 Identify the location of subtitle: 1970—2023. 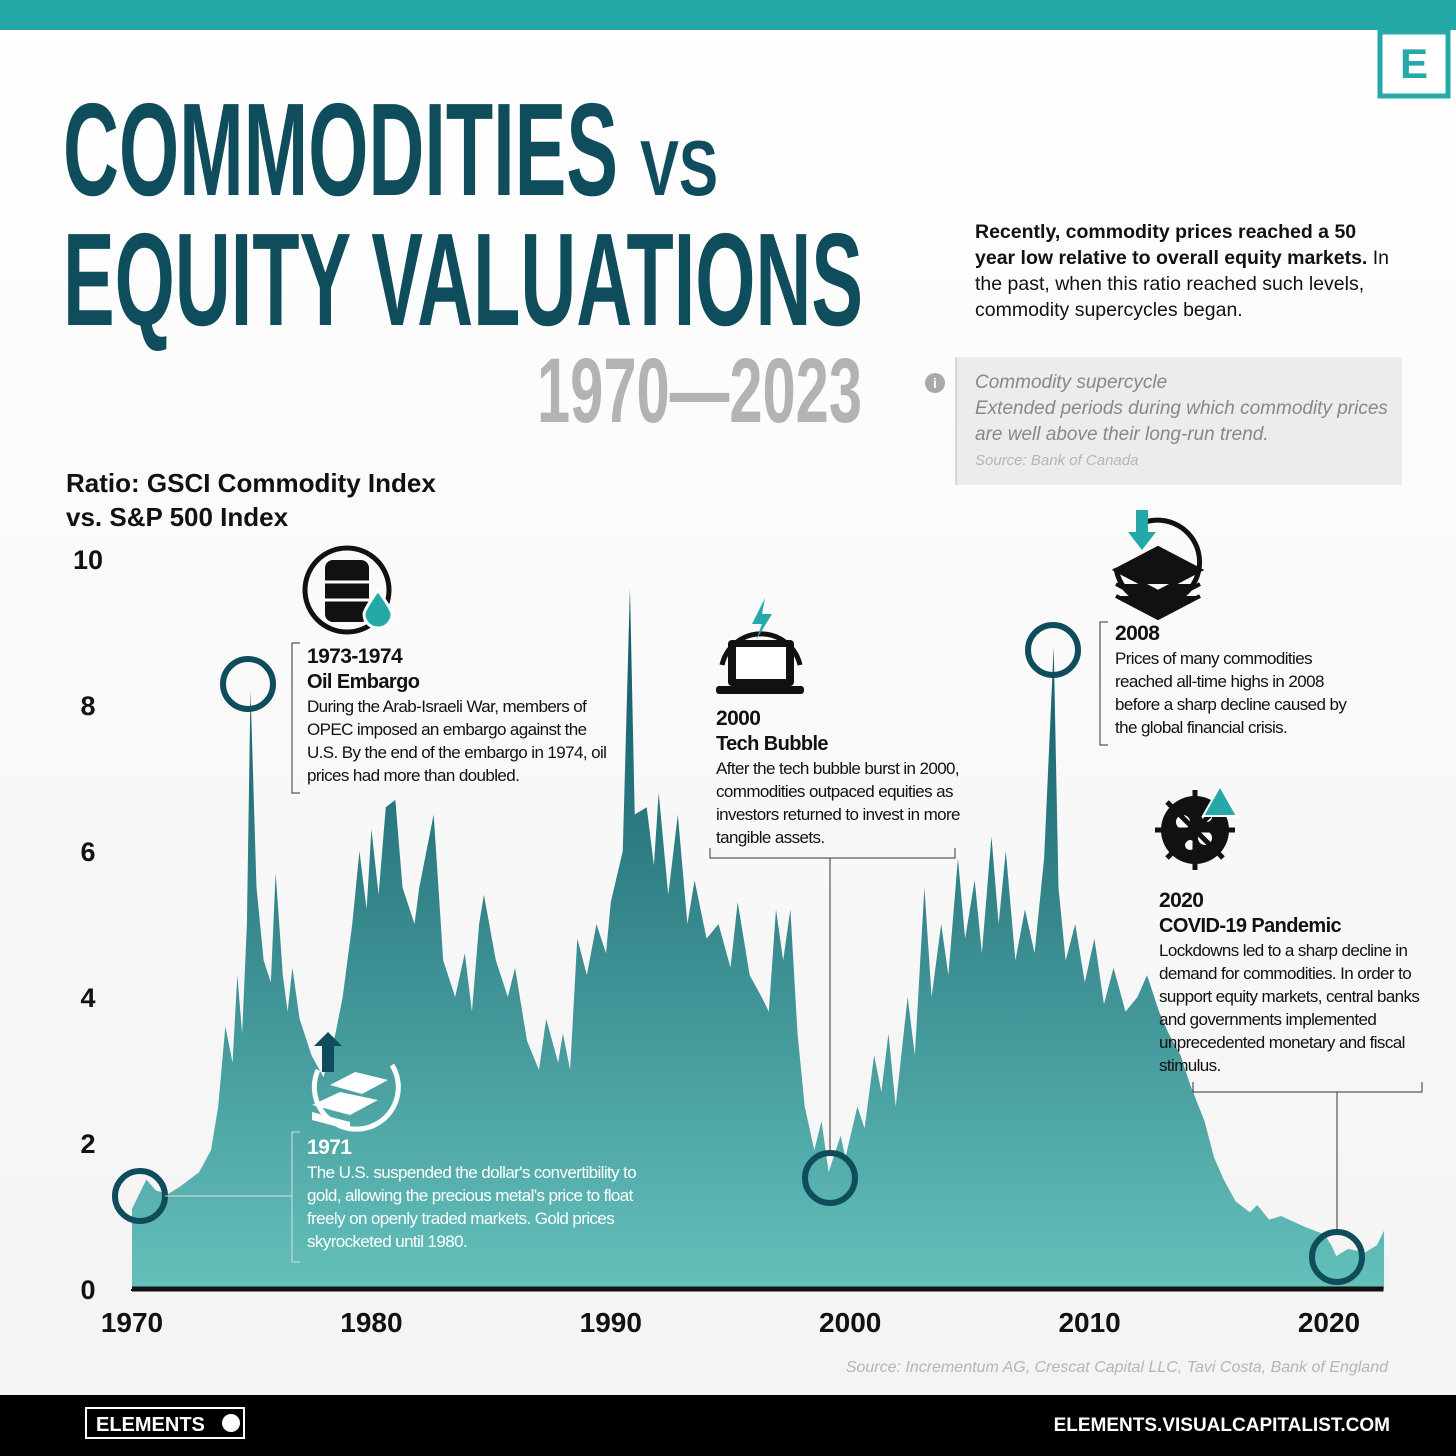
(699, 391).